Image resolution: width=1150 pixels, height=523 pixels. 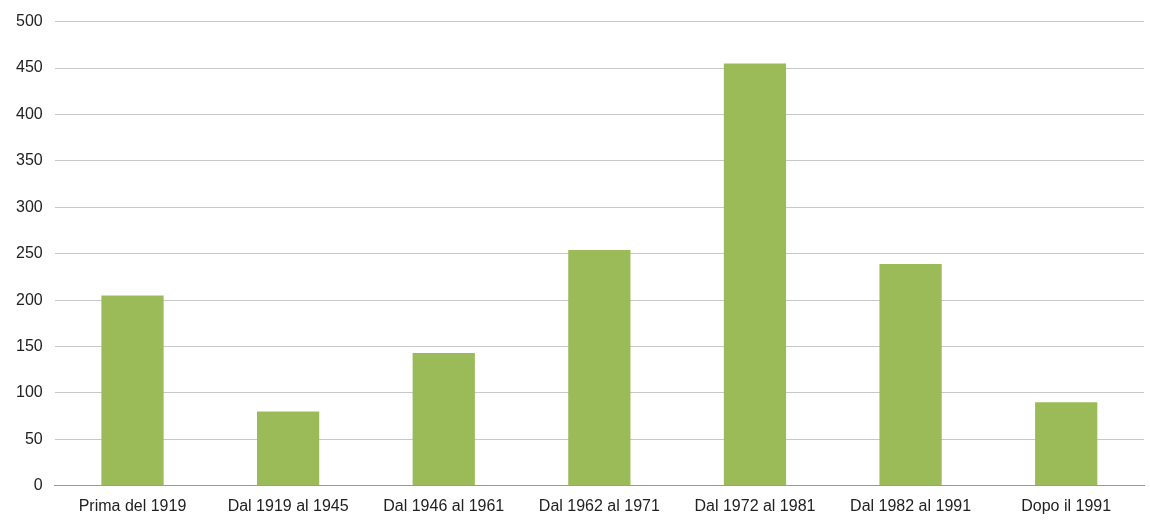 I want to click on y-tick-label: 300, so click(x=29, y=206).